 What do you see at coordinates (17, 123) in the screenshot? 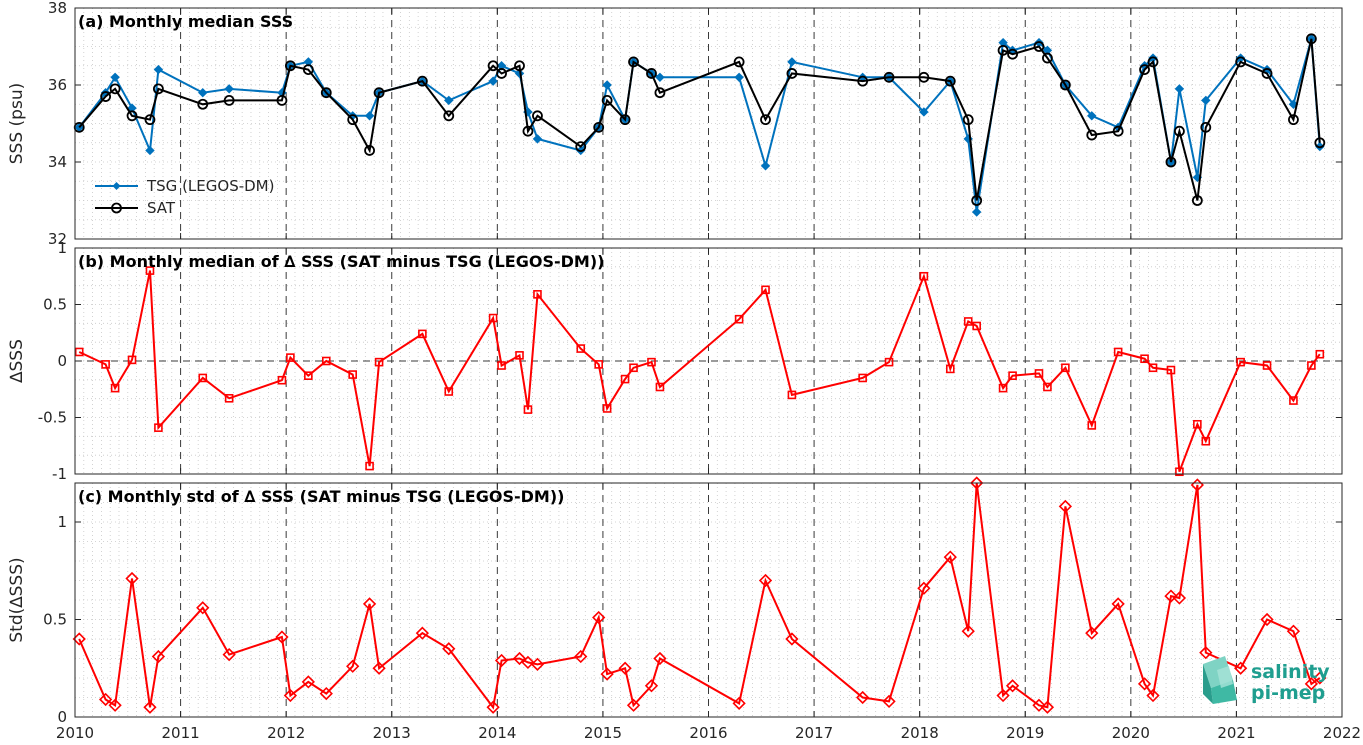
I see `y-axis-label: SSS (psu)` at bounding box center [17, 123].